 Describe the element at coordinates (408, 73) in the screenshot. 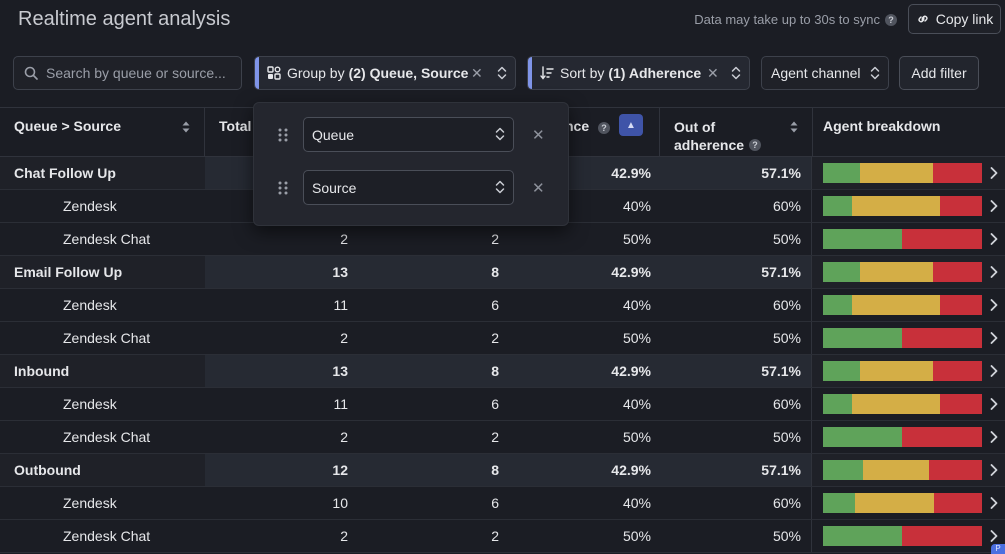

I see `group-by-value: (2) Queue, Source` at that location.